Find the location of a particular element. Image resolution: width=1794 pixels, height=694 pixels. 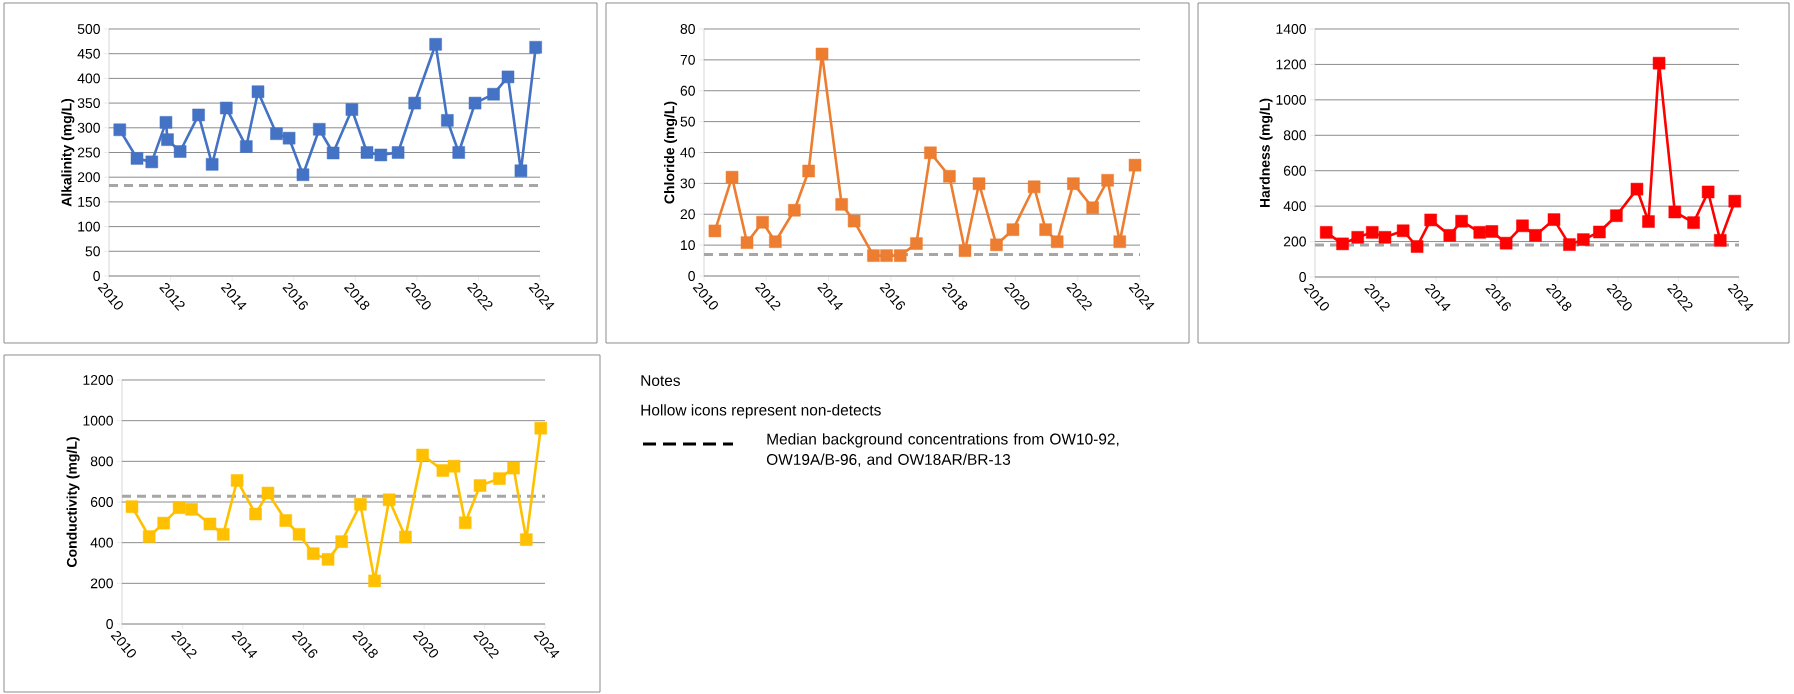

text: Hollow icons represent non-detects is located at coordinates (761, 411).